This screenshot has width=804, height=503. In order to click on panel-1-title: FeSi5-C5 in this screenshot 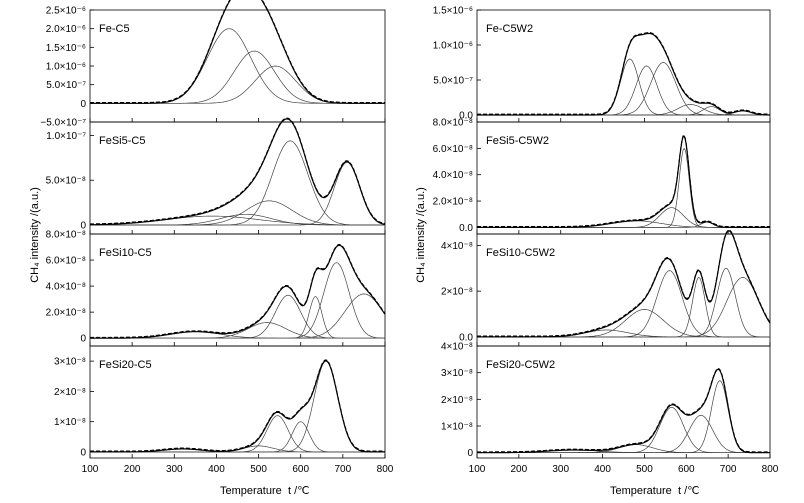, I will do `click(122, 141)`.